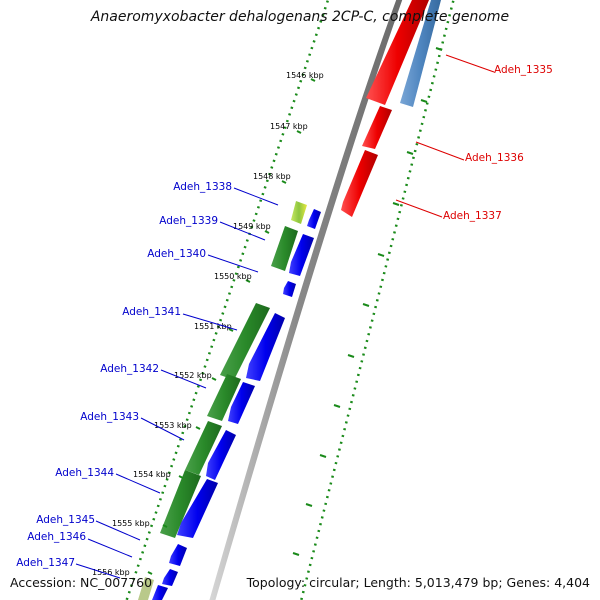 The image size is (600, 600). I want to click on tick-label: 1546 kbp, so click(305, 75).